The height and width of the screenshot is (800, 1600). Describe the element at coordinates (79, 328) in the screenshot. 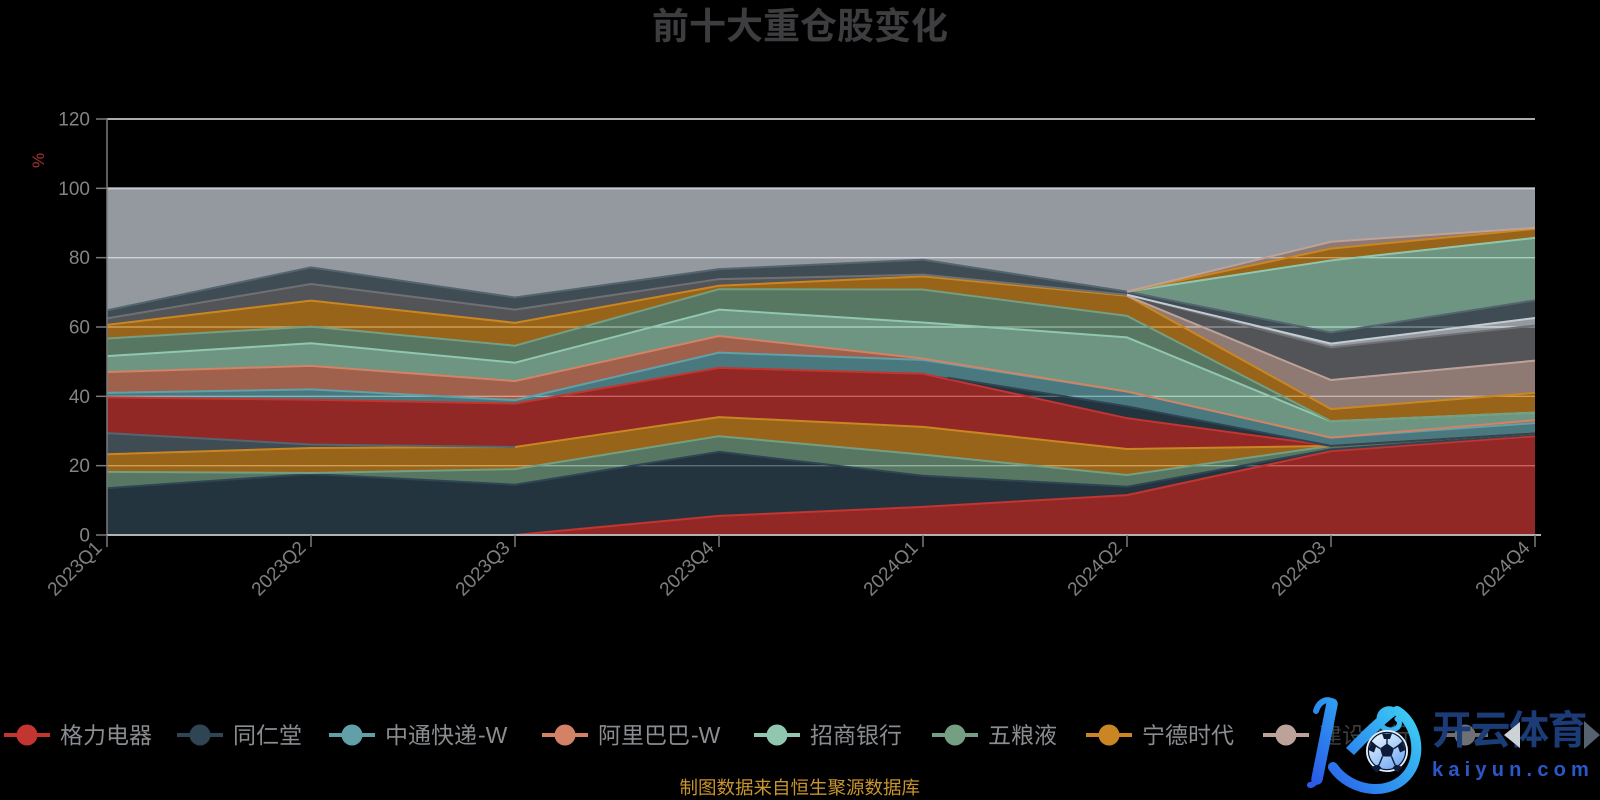

I see `svg-text: 60` at that location.